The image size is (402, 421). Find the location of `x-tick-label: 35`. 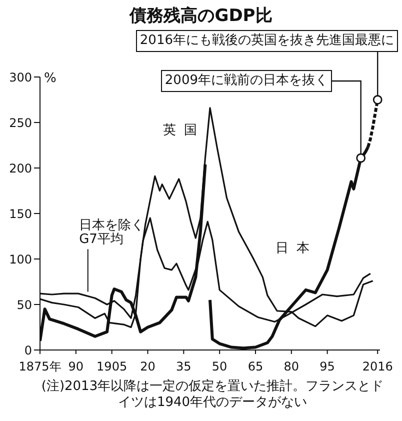

x-tick-label: 35 is located at coordinates (184, 367).